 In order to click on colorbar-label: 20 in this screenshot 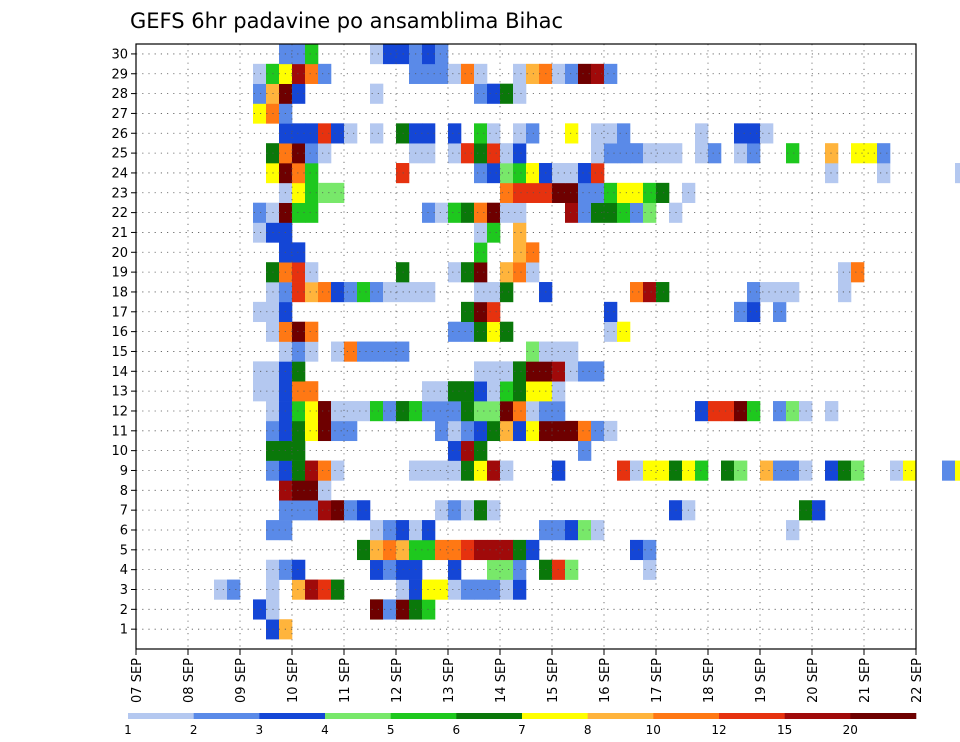, I will do `click(850, 730)`.